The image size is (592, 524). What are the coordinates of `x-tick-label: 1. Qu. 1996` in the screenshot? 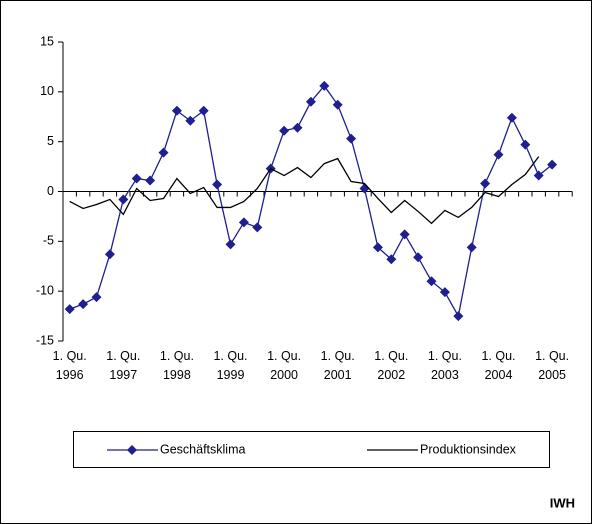 It's located at (70, 365).